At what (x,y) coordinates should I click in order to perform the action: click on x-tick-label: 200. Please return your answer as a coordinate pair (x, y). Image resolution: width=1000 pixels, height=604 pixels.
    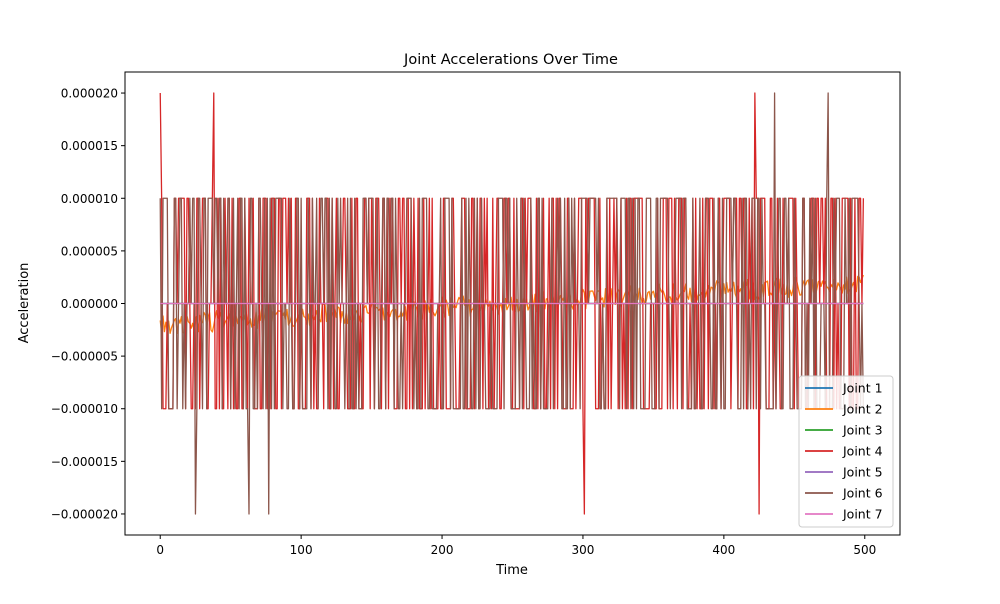
    Looking at the image, I should click on (442, 550).